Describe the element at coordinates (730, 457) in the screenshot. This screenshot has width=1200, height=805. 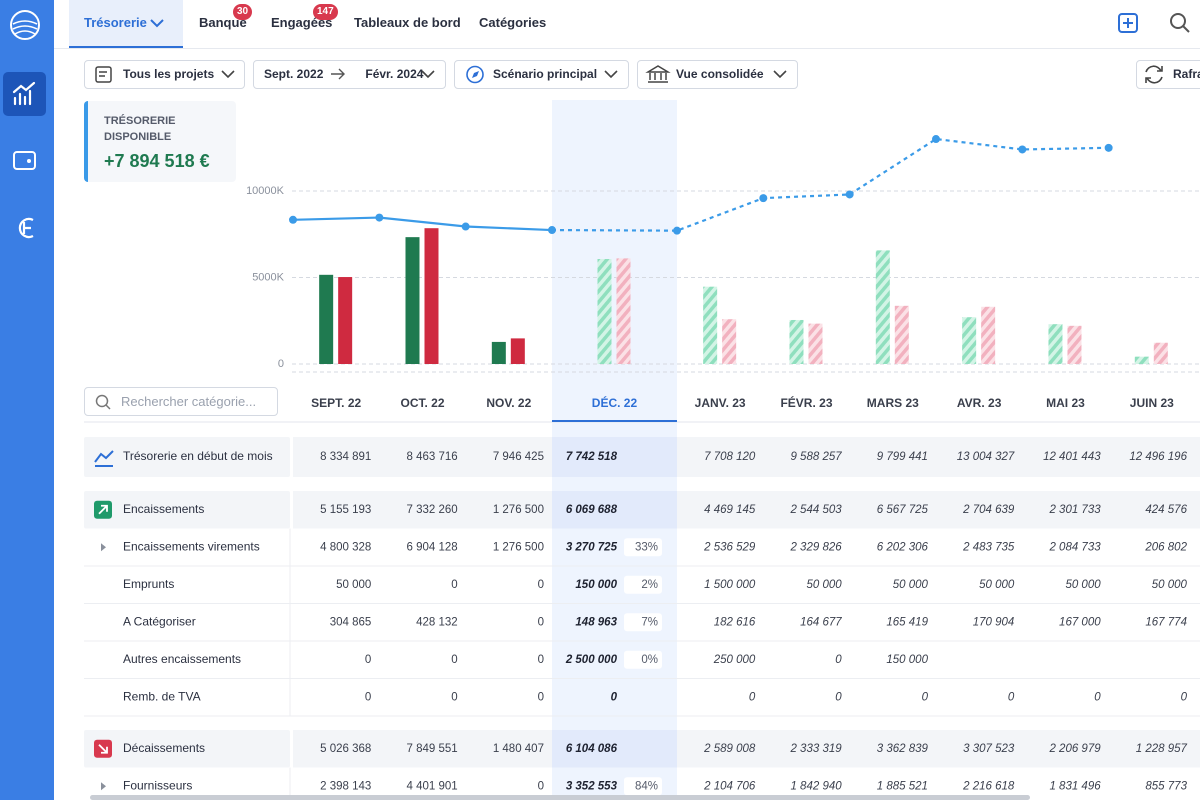
I see `cell-value: 7 708 120` at that location.